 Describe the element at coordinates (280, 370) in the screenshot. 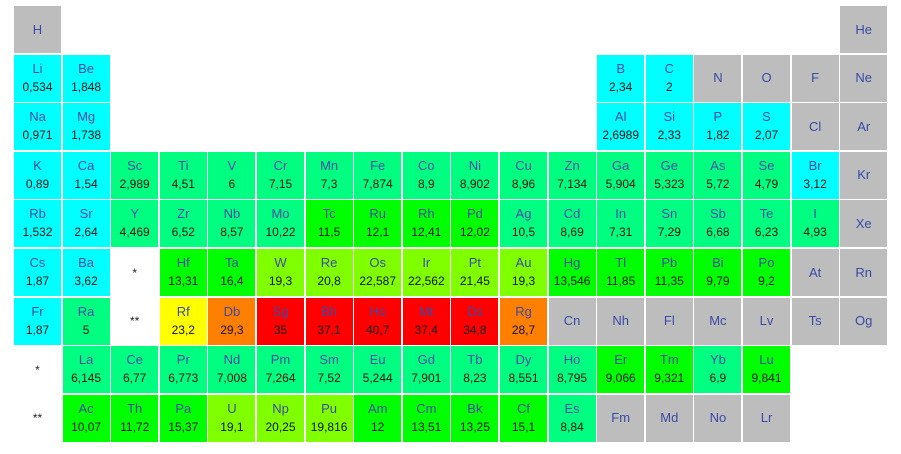

I see `element-cell-pm: Pm 7,264` at that location.